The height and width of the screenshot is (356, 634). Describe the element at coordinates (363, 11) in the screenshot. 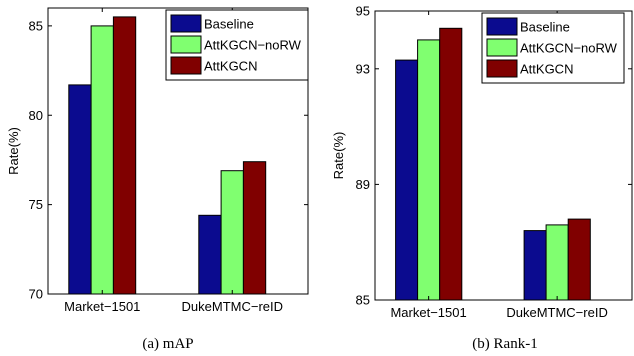

I see `y-tick-label: 95` at that location.